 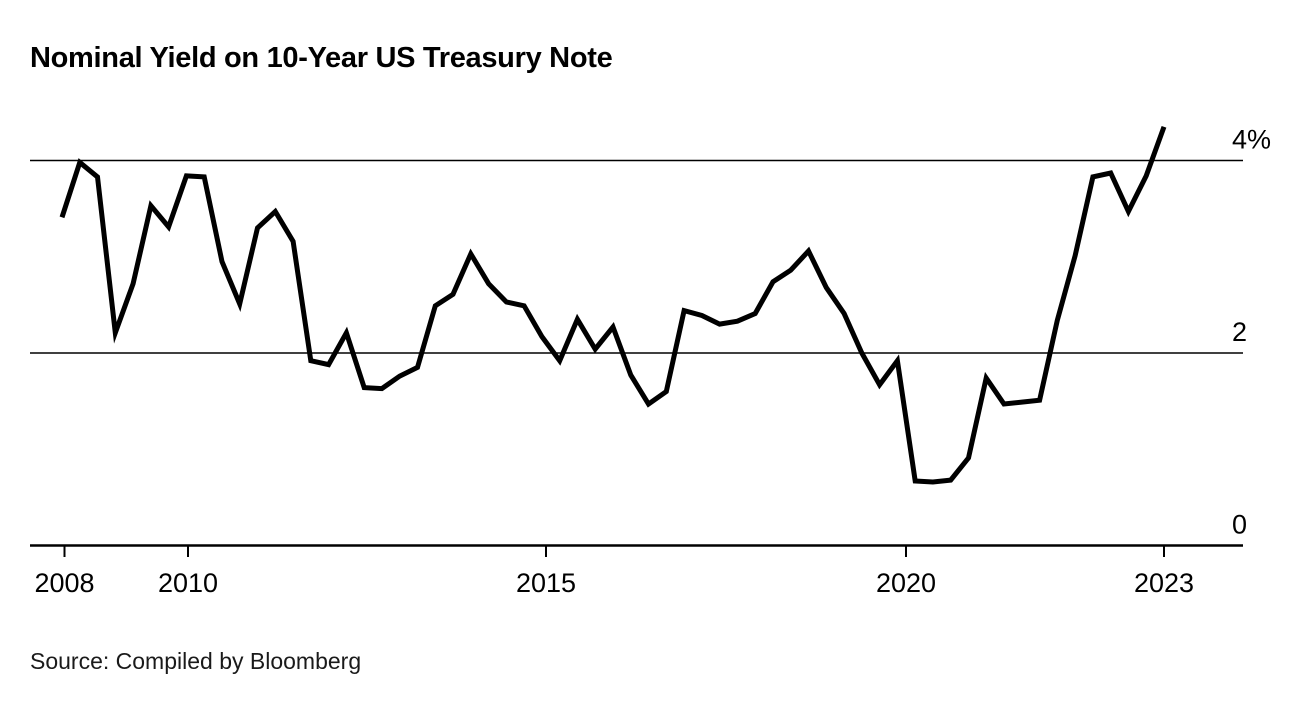 I want to click on source-credit: Source: Compiled by Bloomberg, so click(x=196, y=661).